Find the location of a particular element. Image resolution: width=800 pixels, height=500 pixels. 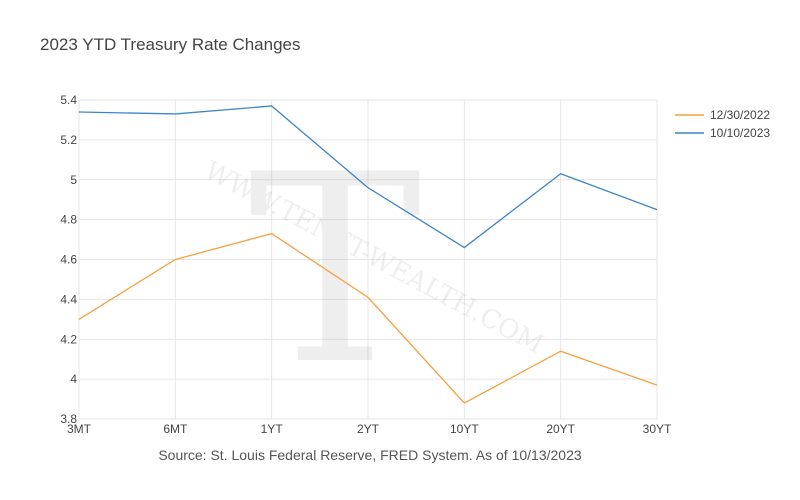

legend-item: 10/10/2023 is located at coordinates (722, 133).